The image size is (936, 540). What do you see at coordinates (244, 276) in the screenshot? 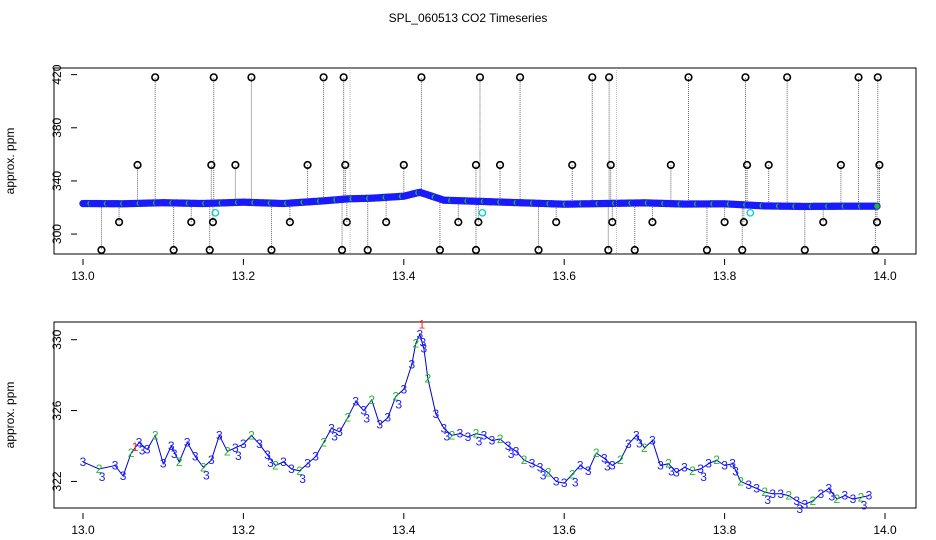
I see `top-xtick-label: 13.2` at bounding box center [244, 276].